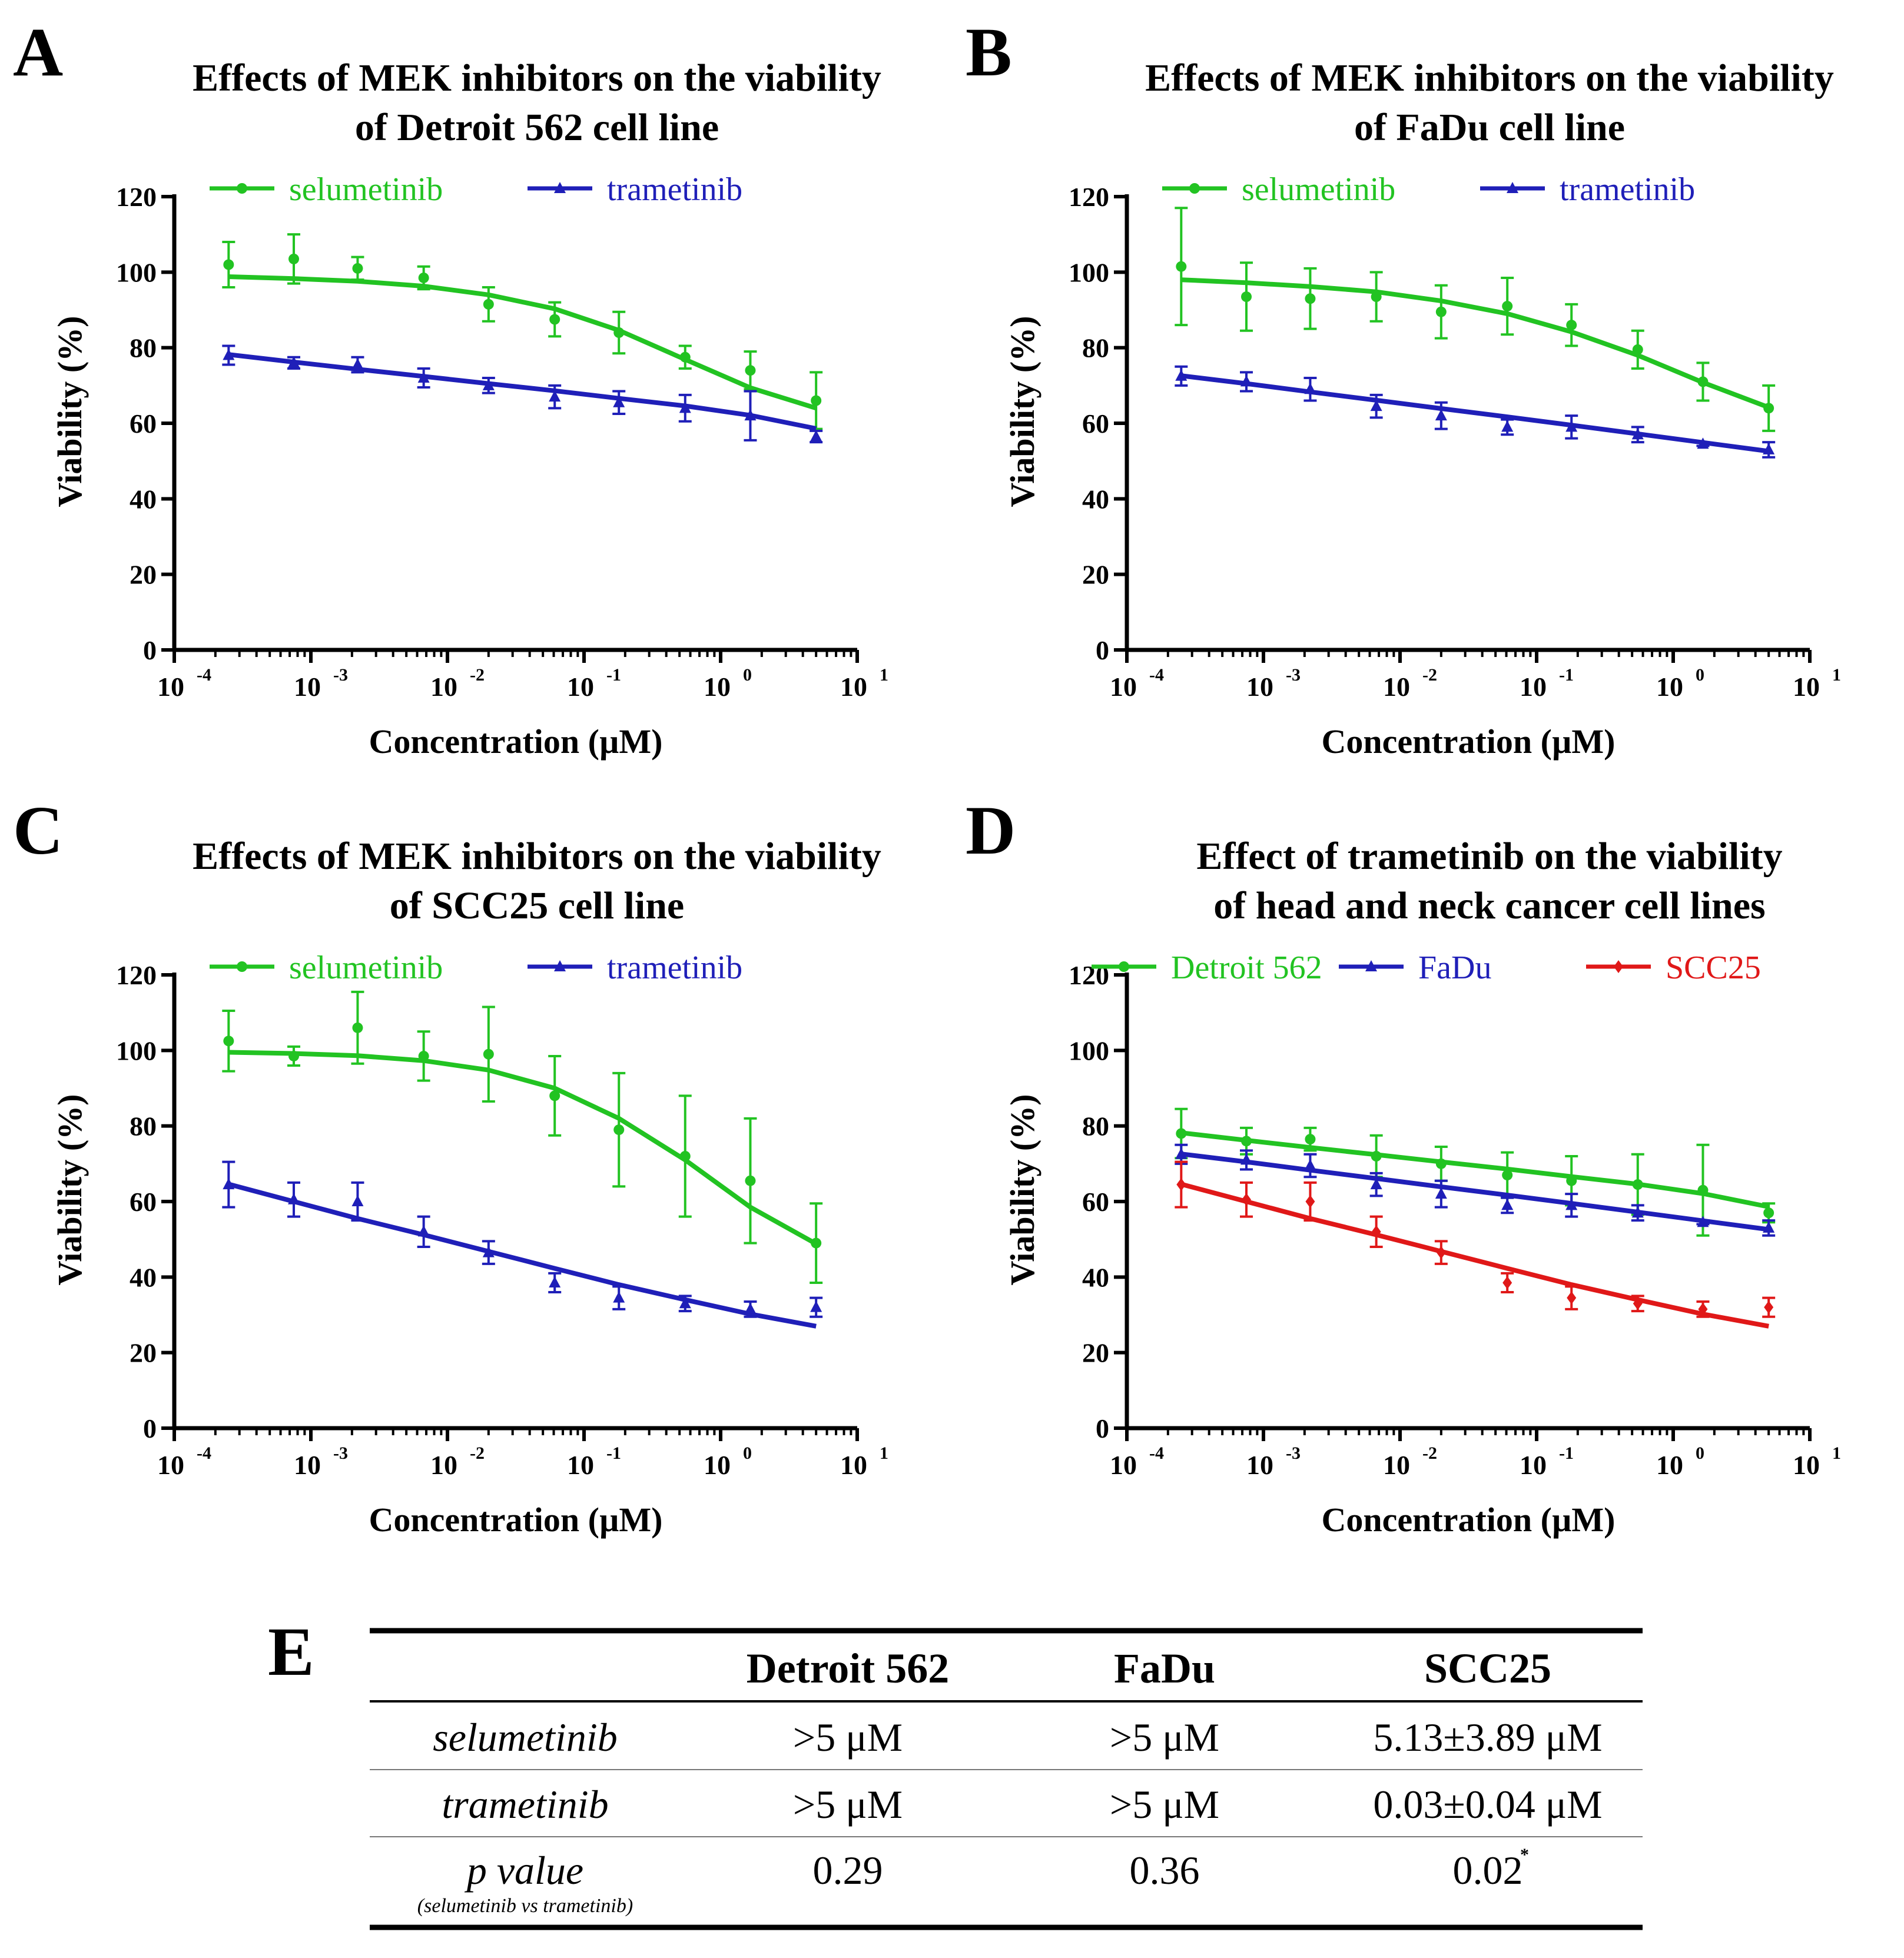 This screenshot has width=1904, height=1958. I want to click on significance-star: *, so click(1525, 1854).